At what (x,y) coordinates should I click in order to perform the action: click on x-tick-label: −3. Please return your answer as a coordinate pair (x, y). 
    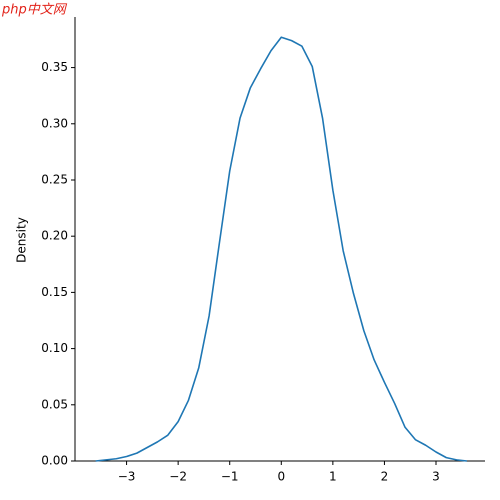
    Looking at the image, I should click on (127, 477).